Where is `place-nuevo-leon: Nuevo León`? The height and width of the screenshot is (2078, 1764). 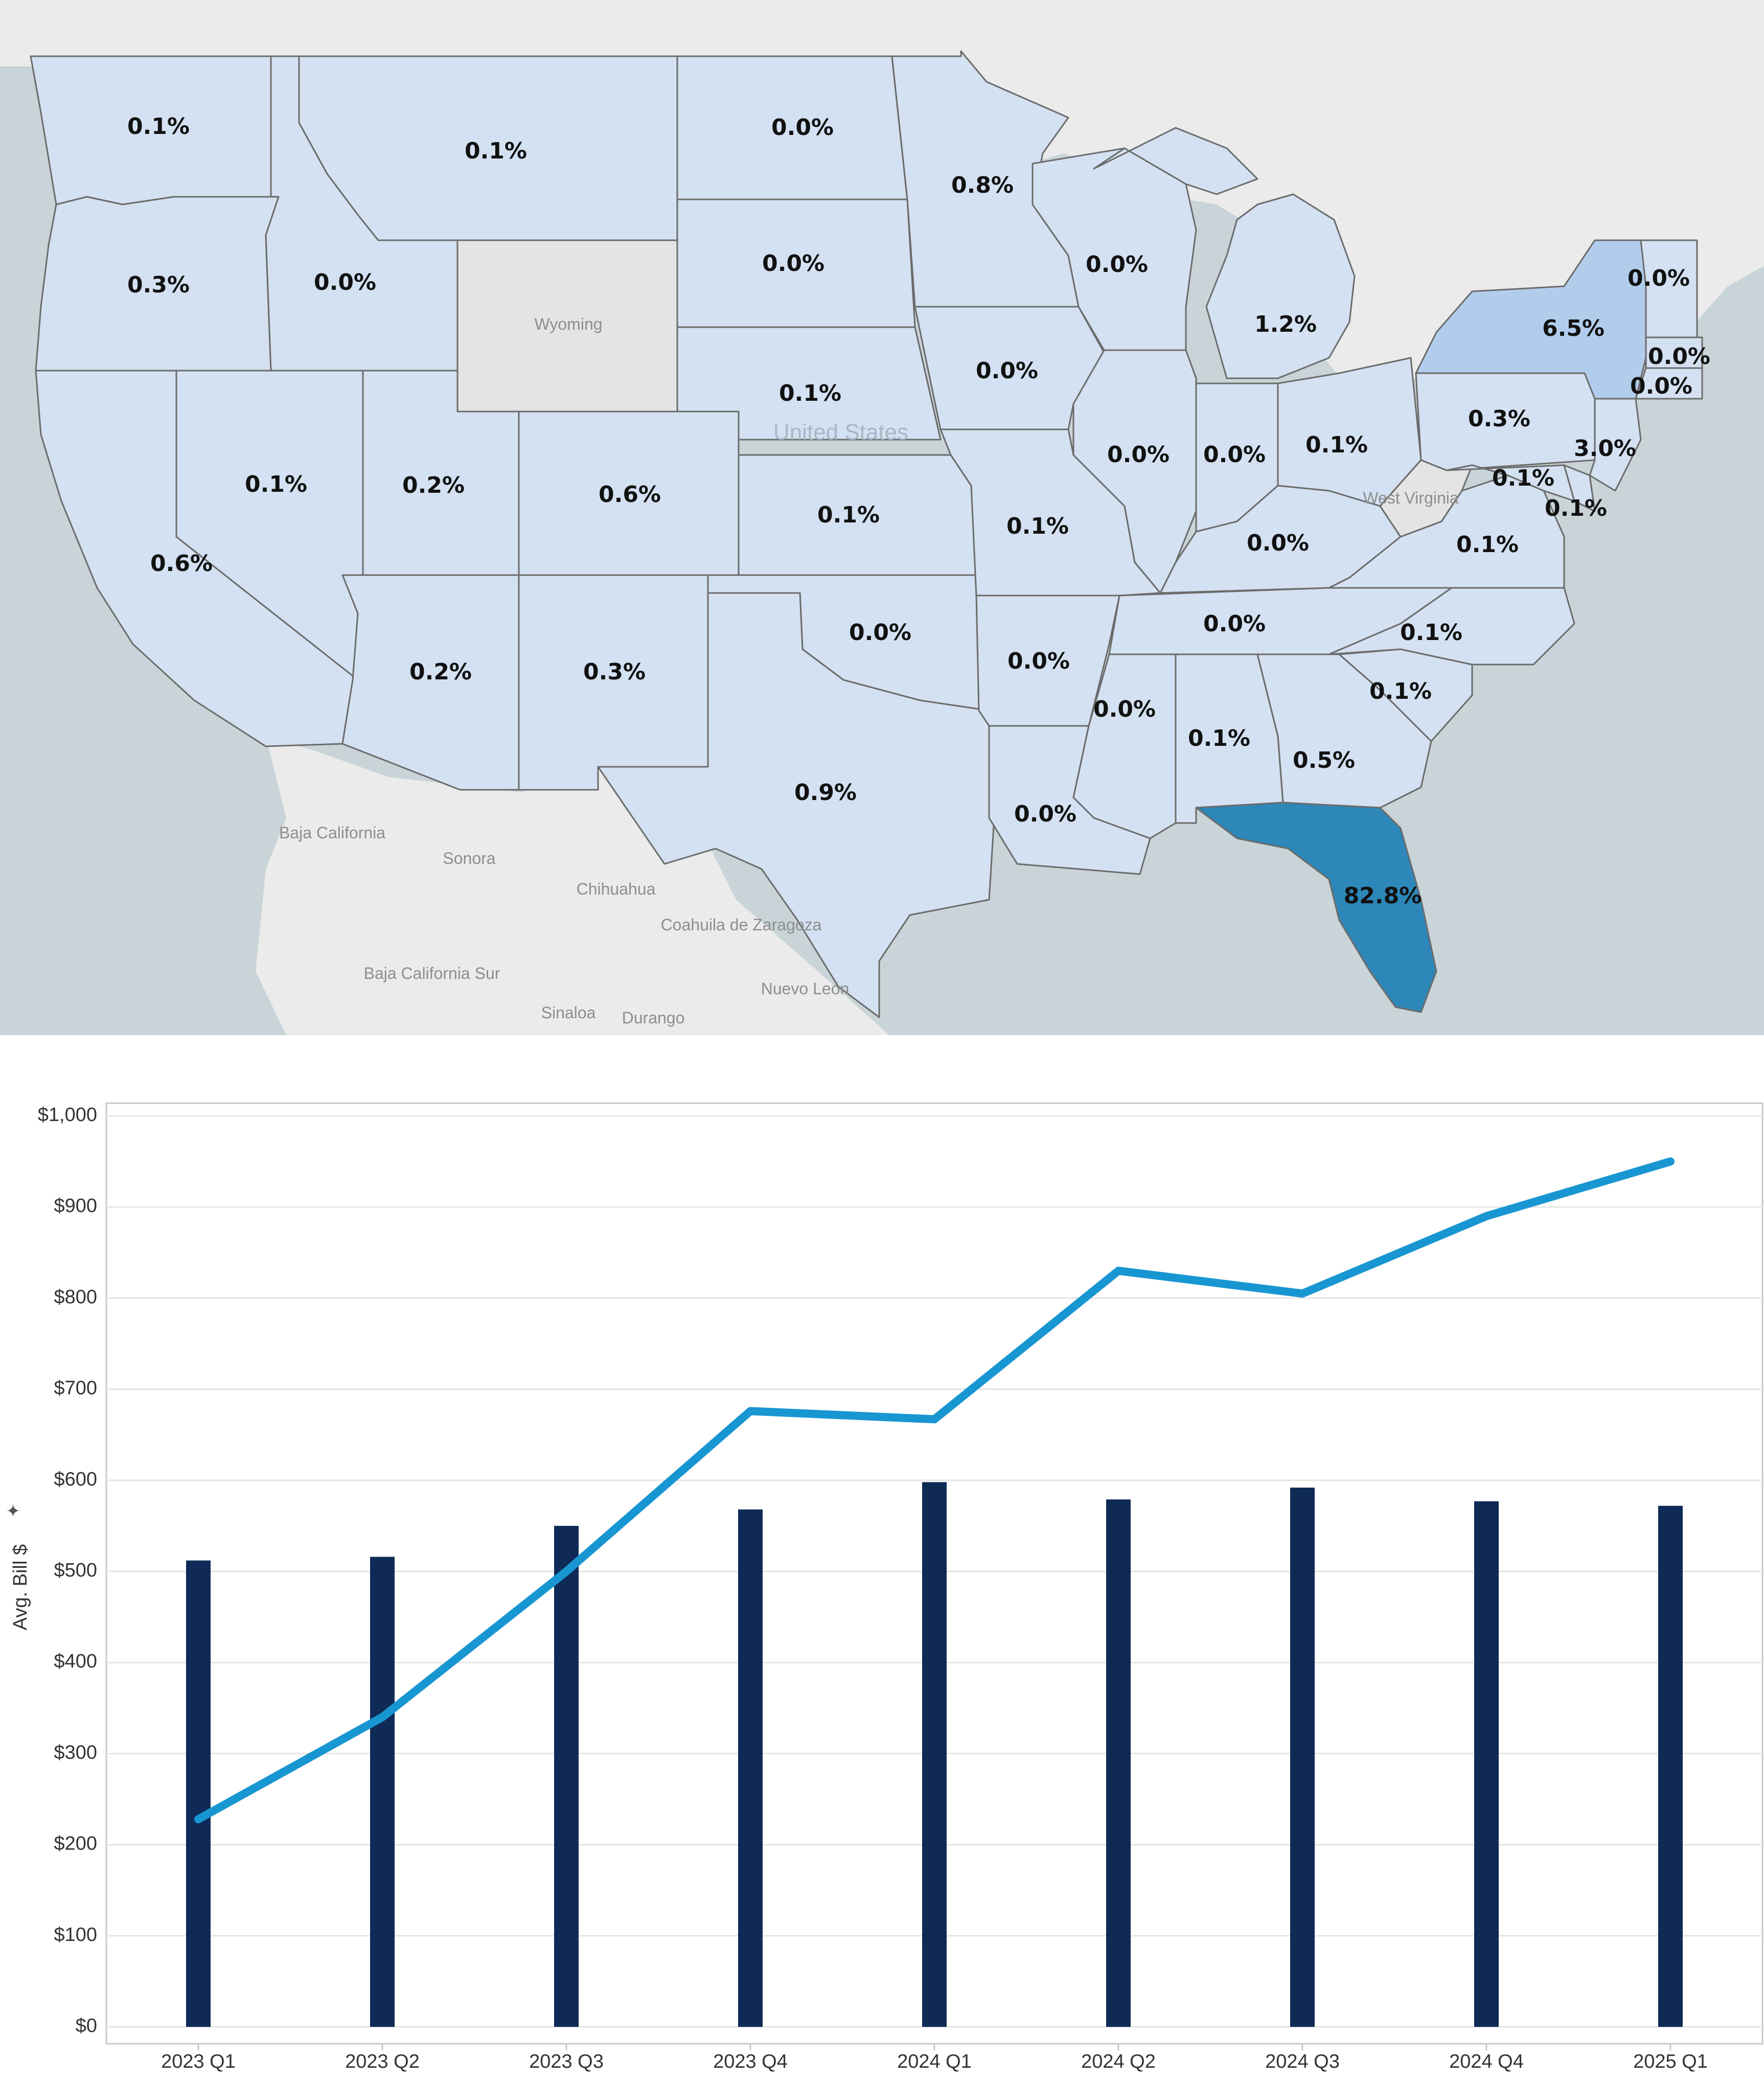
place-nuevo-leon: Nuevo León is located at coordinates (805, 988).